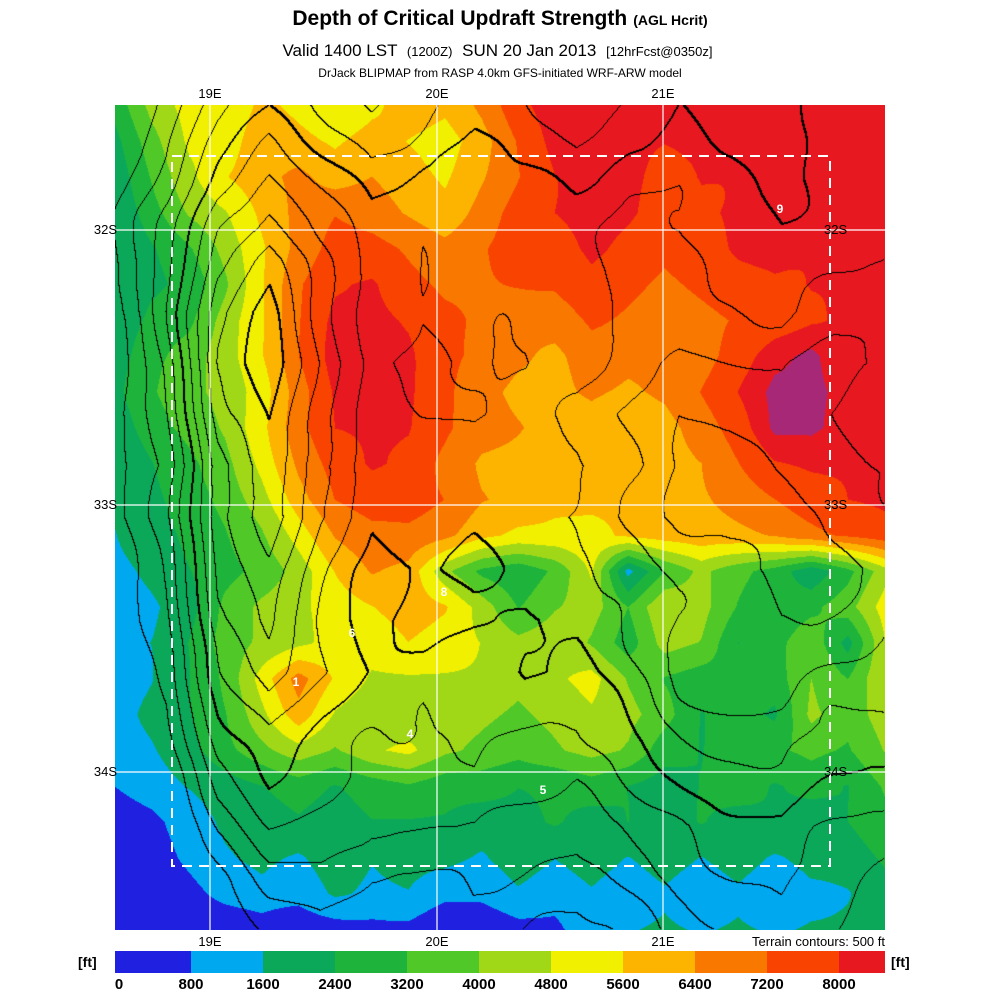 The width and height of the screenshot is (1000, 1000). I want to click on lon-label-top-21e: 21E, so click(663, 93).